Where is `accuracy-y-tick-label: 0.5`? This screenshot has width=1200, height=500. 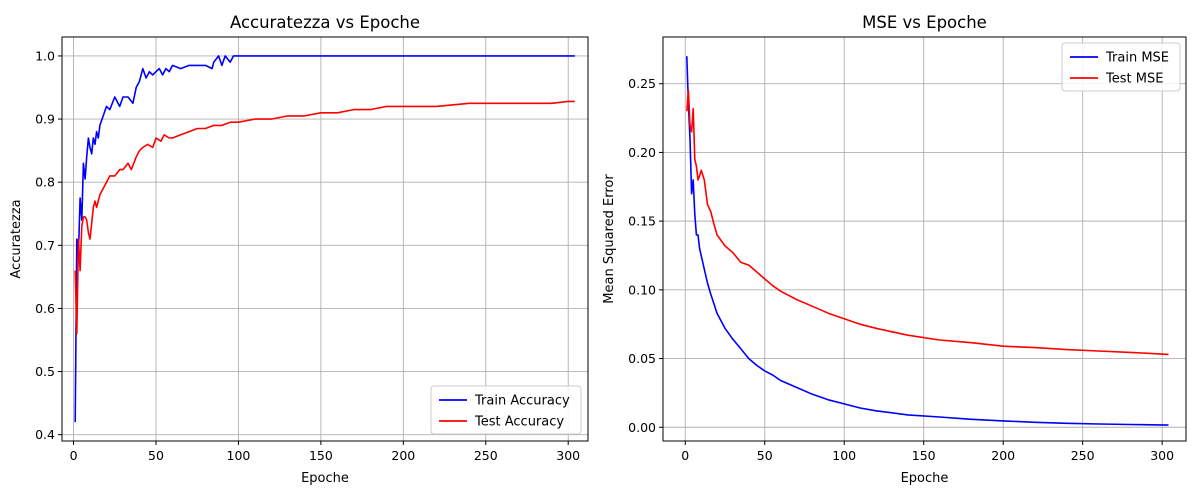 accuracy-y-tick-label: 0.5 is located at coordinates (45, 371).